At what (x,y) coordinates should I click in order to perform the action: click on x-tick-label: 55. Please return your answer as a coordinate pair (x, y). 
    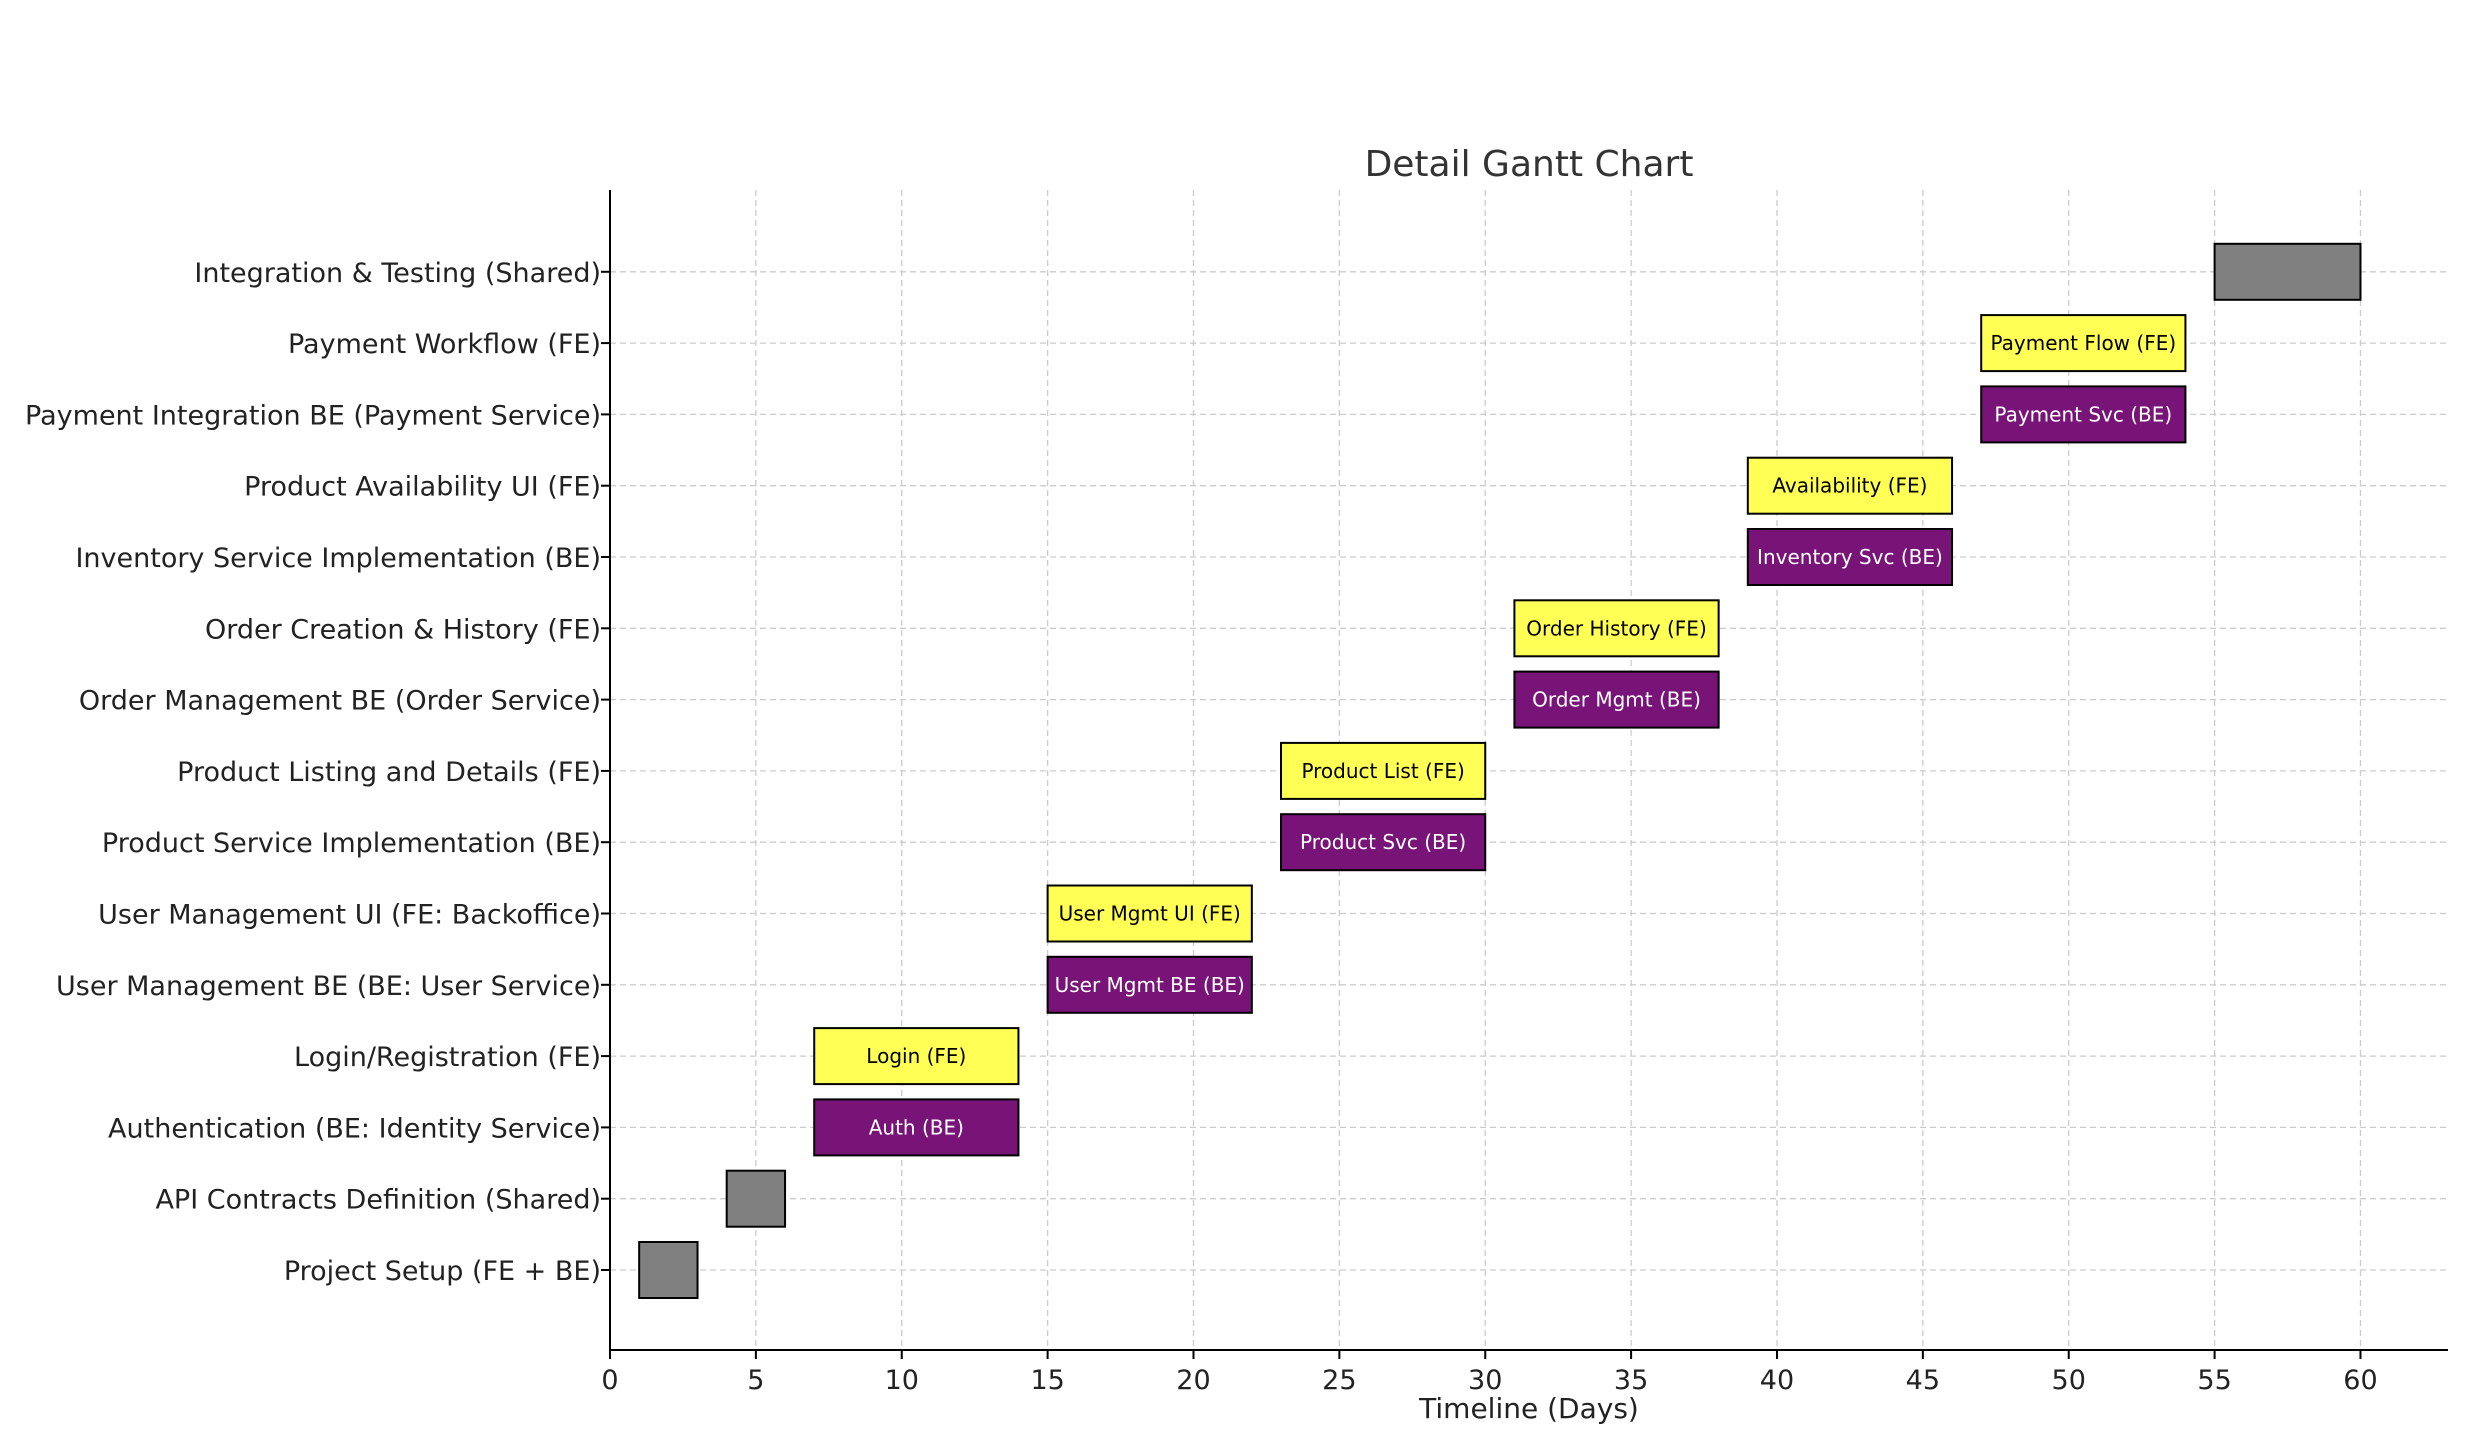
    Looking at the image, I should click on (2214, 1380).